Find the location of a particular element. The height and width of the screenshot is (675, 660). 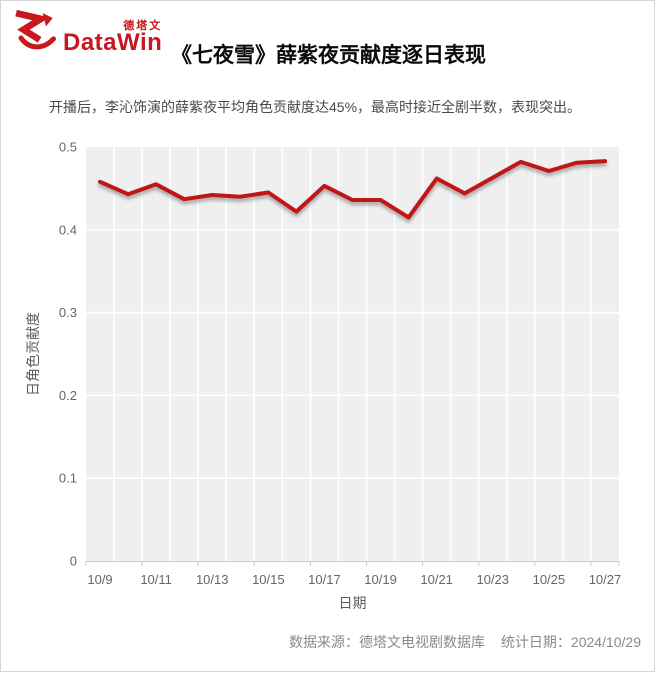

y-tick-label: 0.5 is located at coordinates (68, 147).